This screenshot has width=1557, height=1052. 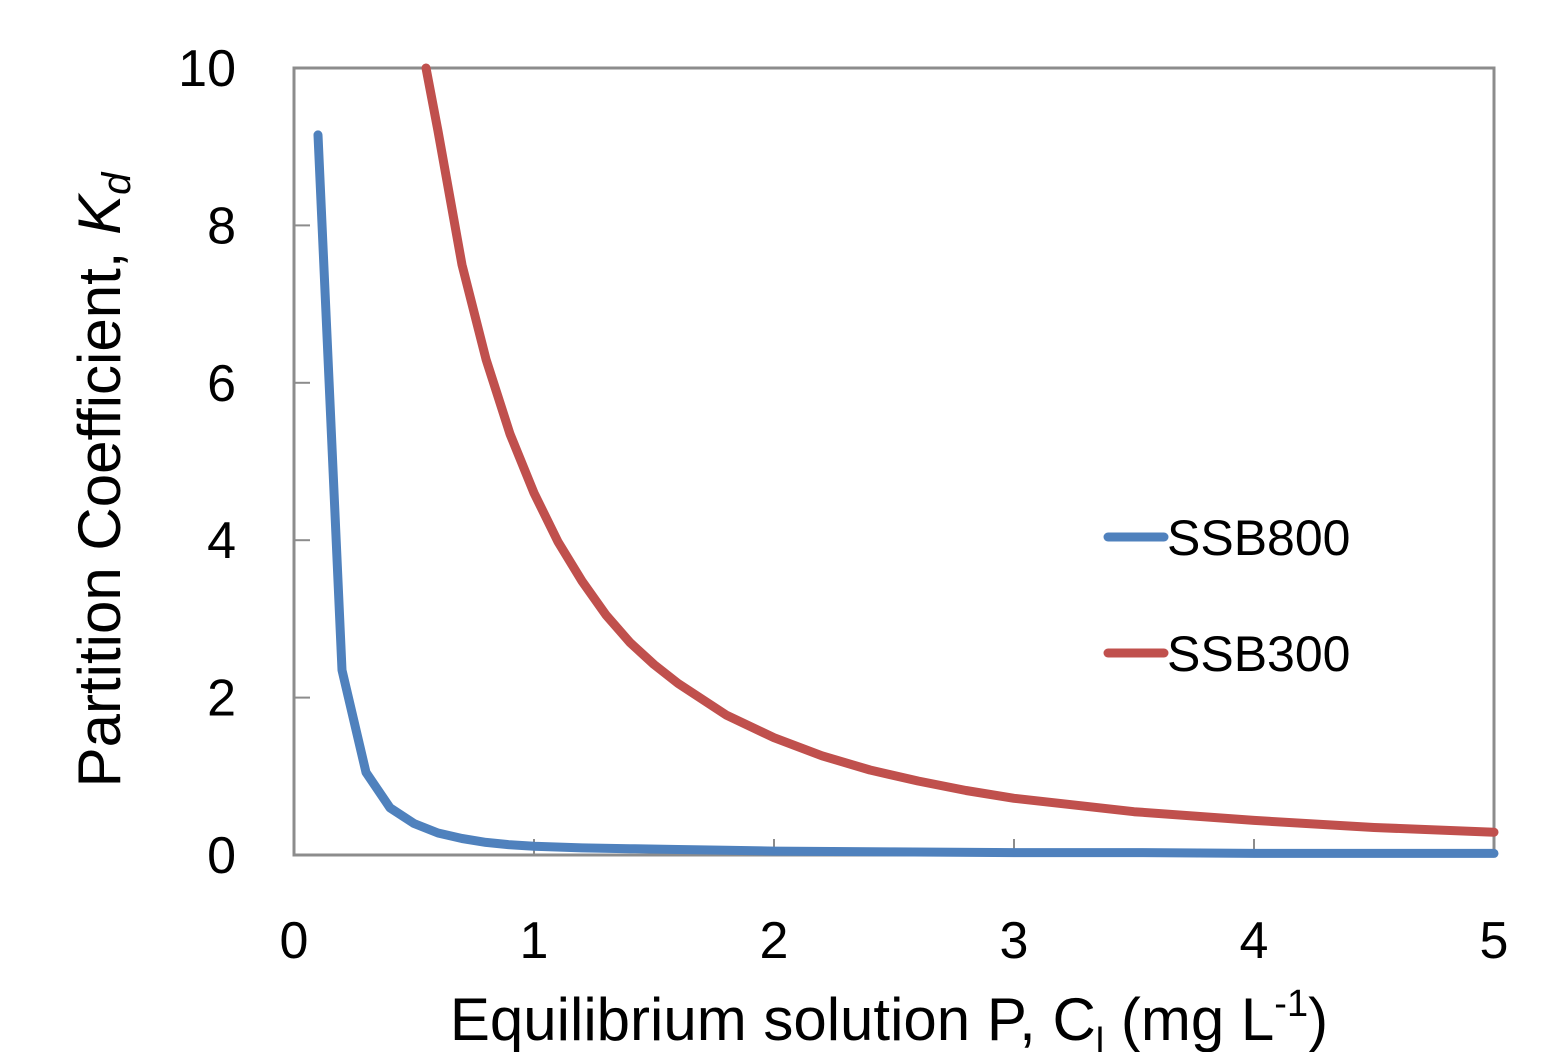 What do you see at coordinates (774, 941) in the screenshot?
I see `x-tick-label: 2` at bounding box center [774, 941].